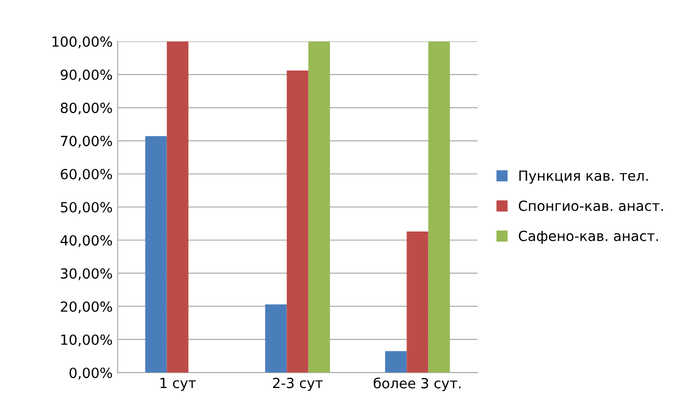  I want to click on y-tick-label: 40,00%, so click(86, 241).